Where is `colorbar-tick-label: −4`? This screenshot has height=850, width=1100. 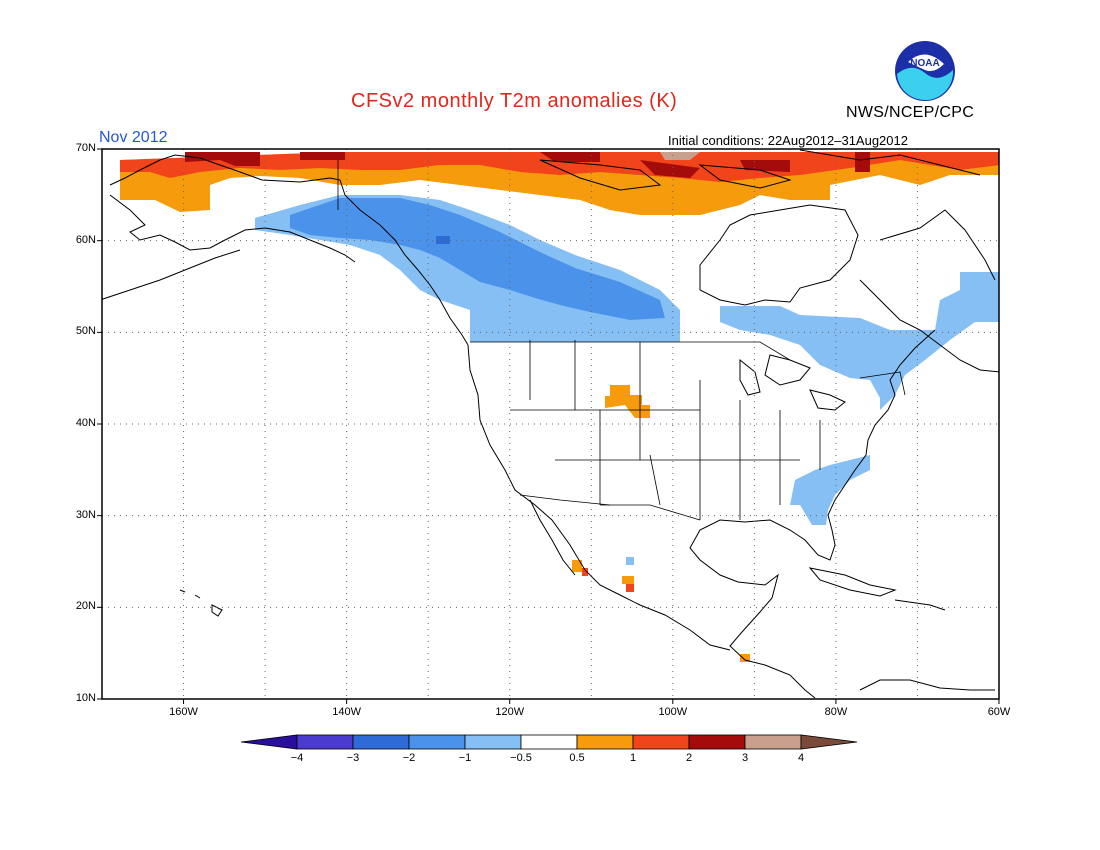
colorbar-tick-label: −4 is located at coordinates (297, 758).